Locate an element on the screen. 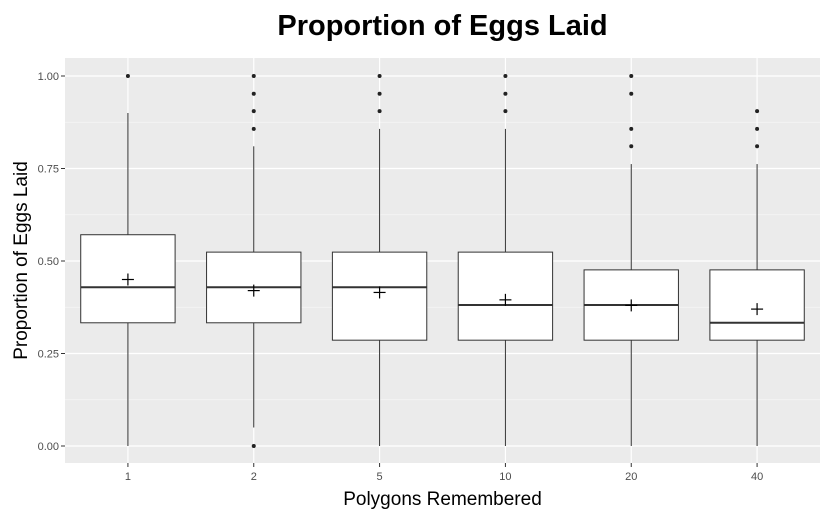 The width and height of the screenshot is (827, 521). y-tick-label: 0.75 is located at coordinates (48, 170).